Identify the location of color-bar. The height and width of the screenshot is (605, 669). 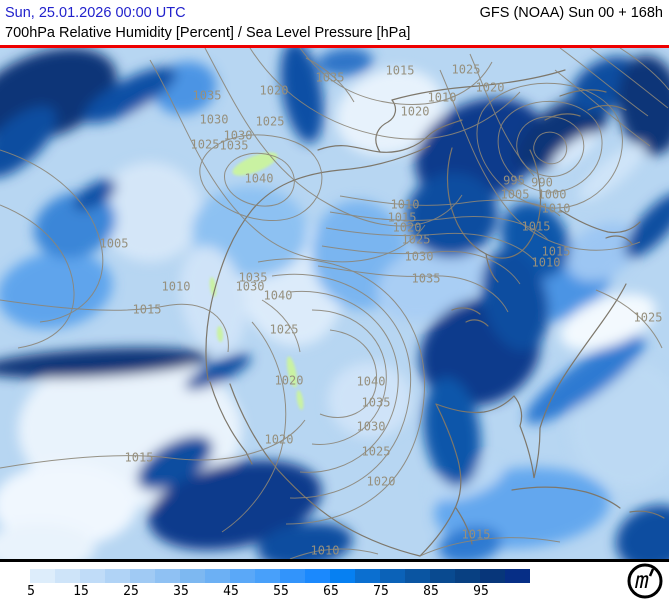
(280, 576).